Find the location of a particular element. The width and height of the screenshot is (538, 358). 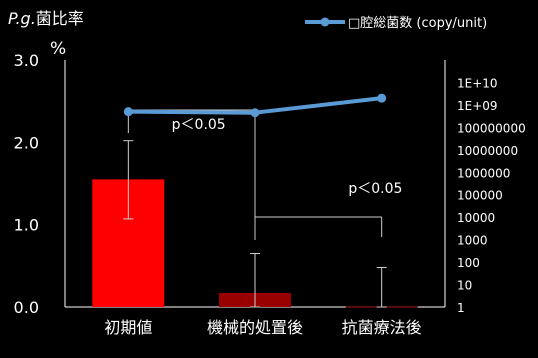

y-tick-label-right: 1E+10 is located at coordinates (477, 83).